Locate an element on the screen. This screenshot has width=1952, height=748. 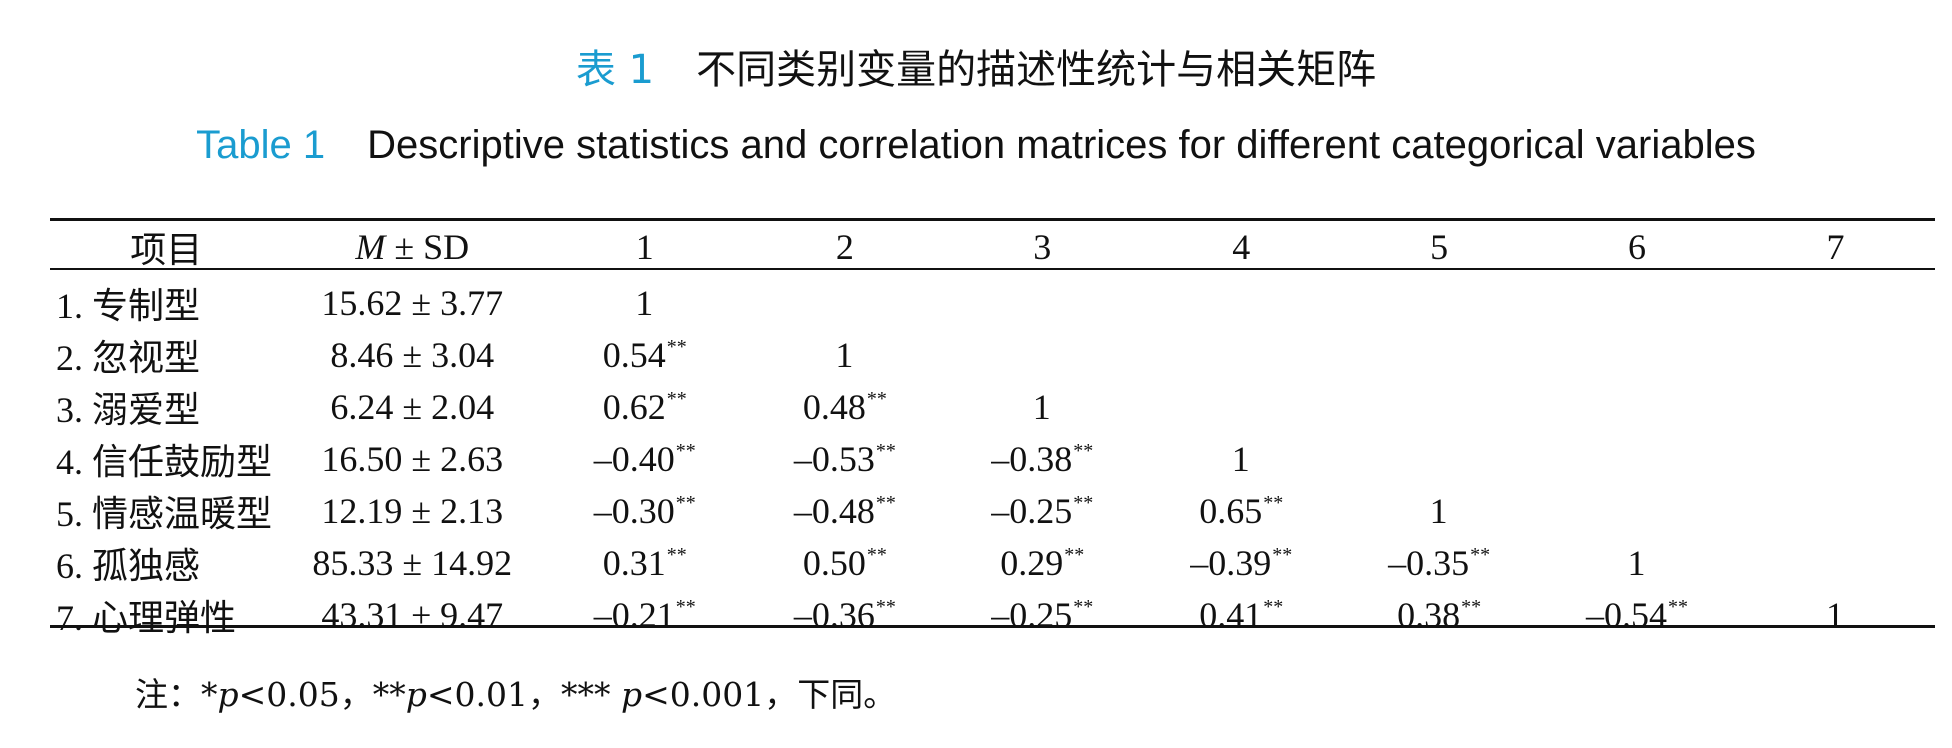
correlation-cell: 0.65** is located at coordinates (1241, 511).